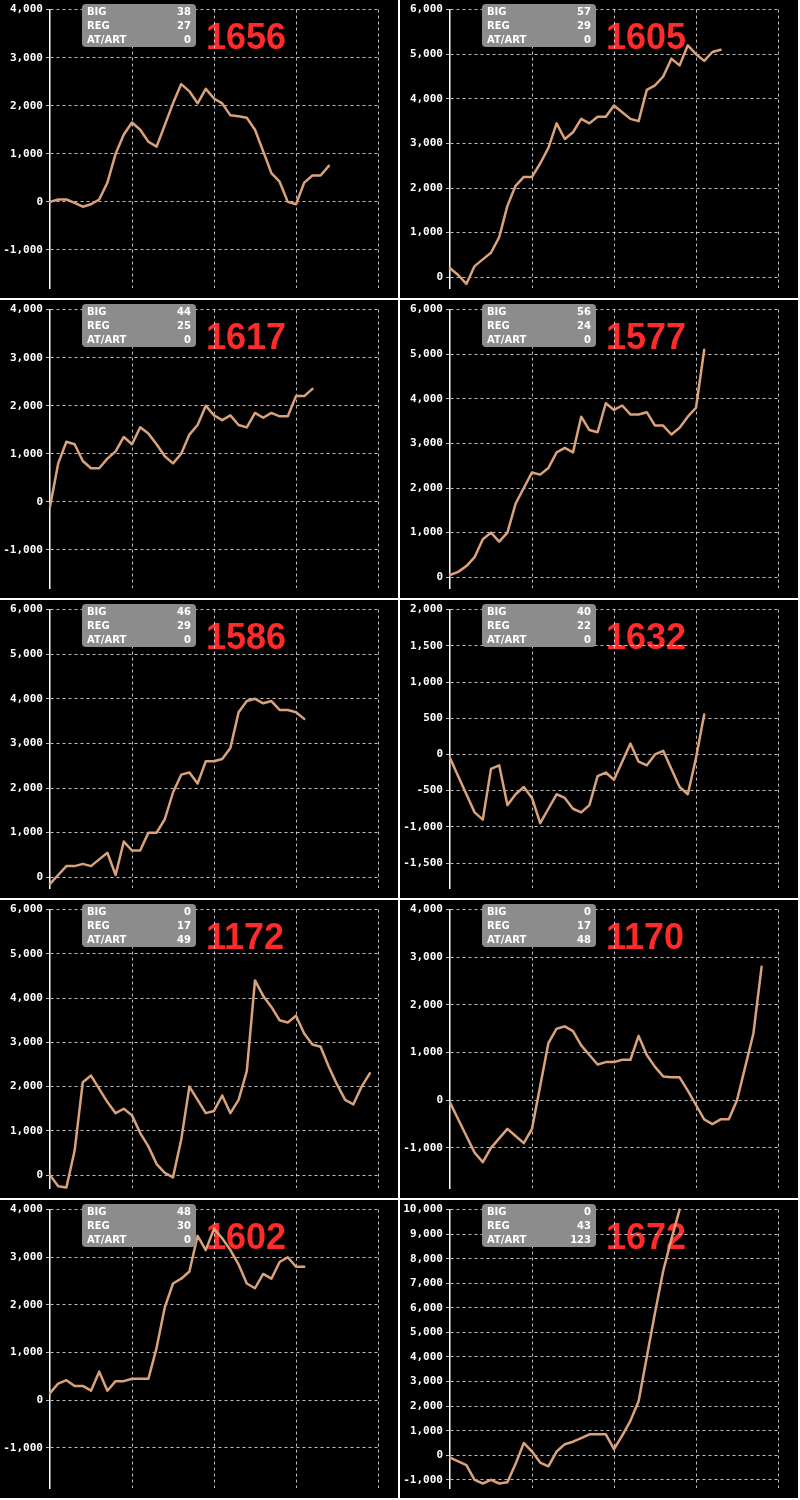 Image resolution: width=800 pixels, height=1500 pixels. I want to click on chart-title: 1170, so click(645, 936).